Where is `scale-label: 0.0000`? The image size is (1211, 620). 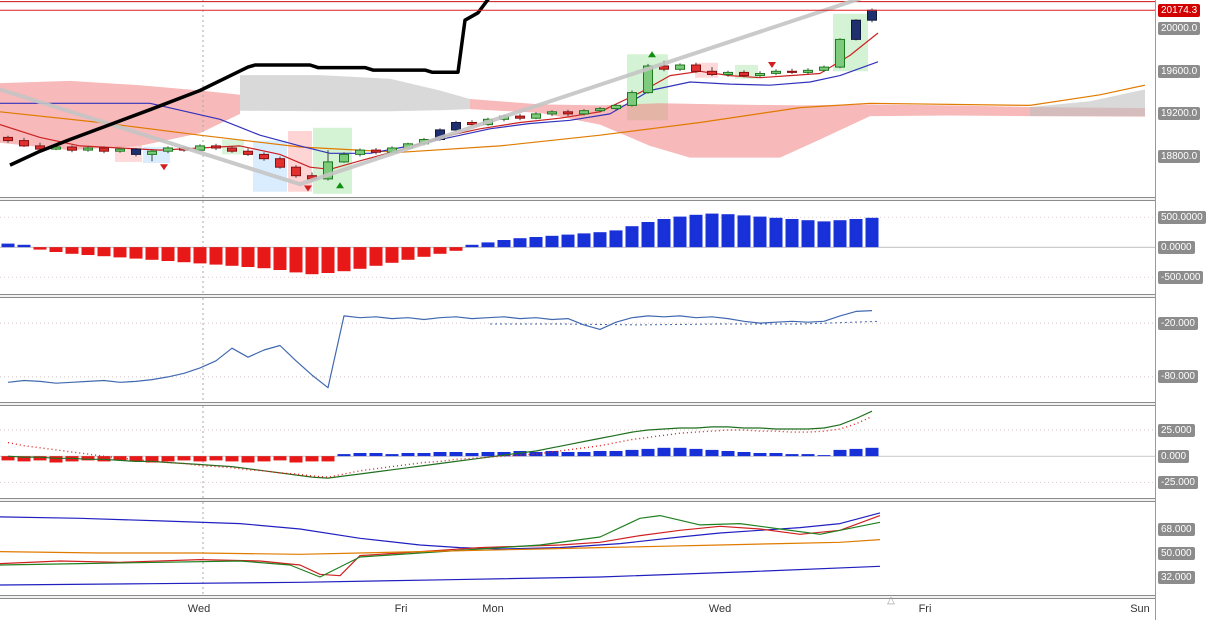 scale-label: 0.0000 is located at coordinates (1176, 247).